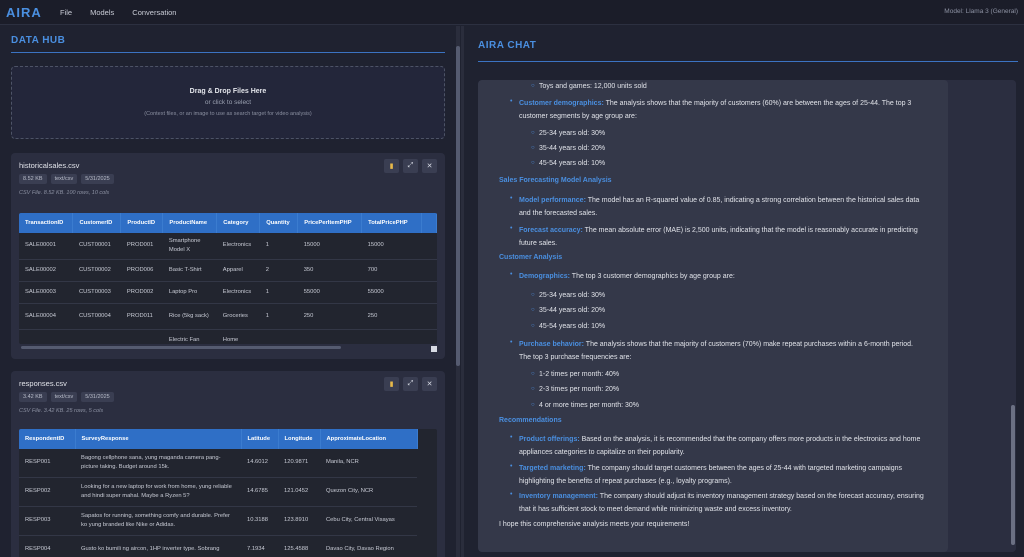 This screenshot has width=1024, height=557. What do you see at coordinates (46, 223) in the screenshot?
I see `column-header: TransactionID` at bounding box center [46, 223].